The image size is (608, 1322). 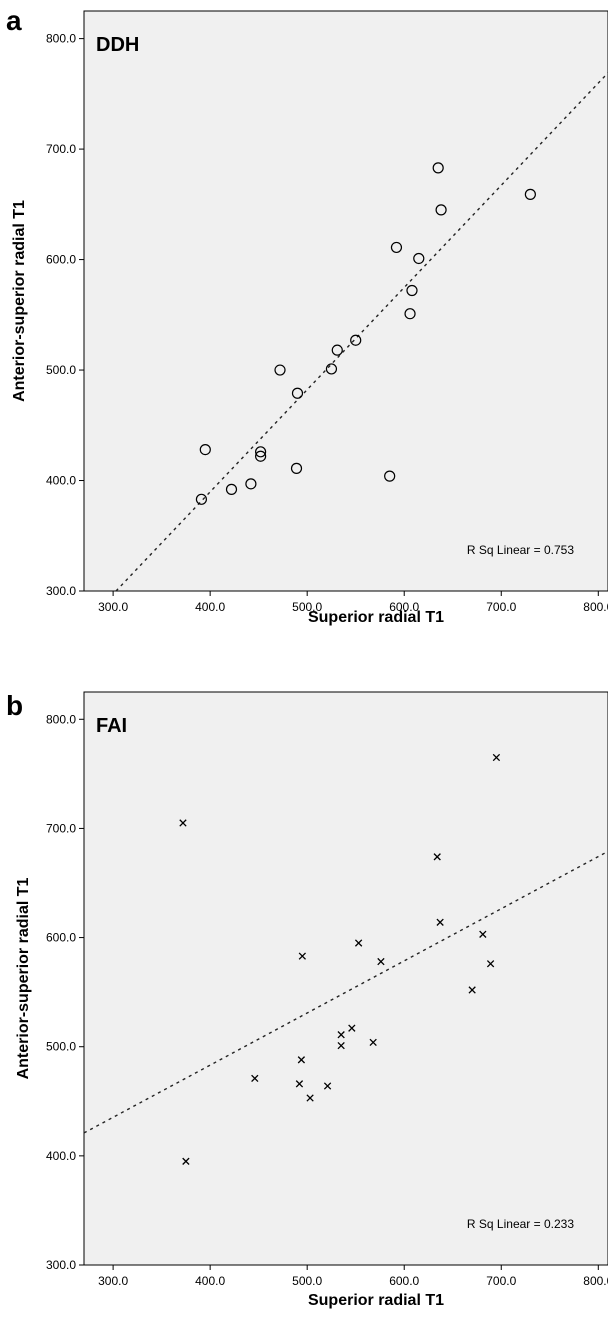 What do you see at coordinates (111, 726) in the screenshot?
I see `plot-title: FAI` at bounding box center [111, 726].